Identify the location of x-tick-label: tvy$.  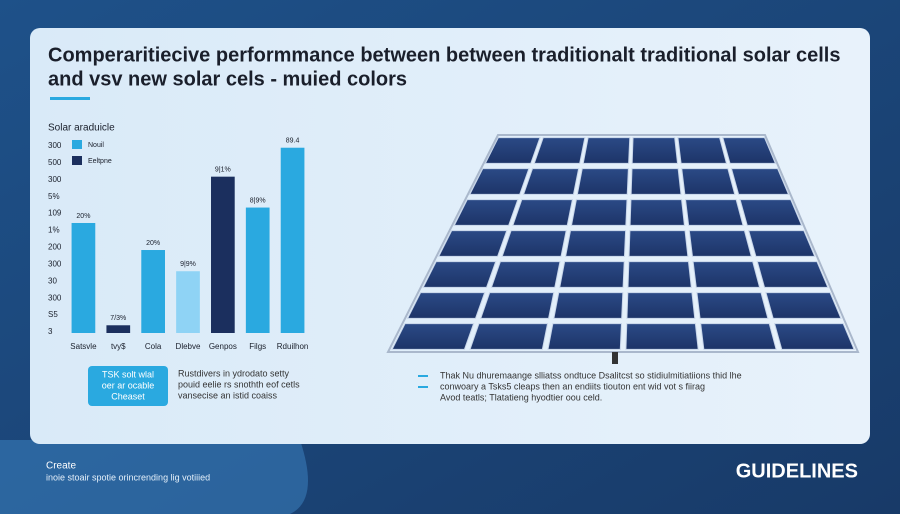
(118, 346).